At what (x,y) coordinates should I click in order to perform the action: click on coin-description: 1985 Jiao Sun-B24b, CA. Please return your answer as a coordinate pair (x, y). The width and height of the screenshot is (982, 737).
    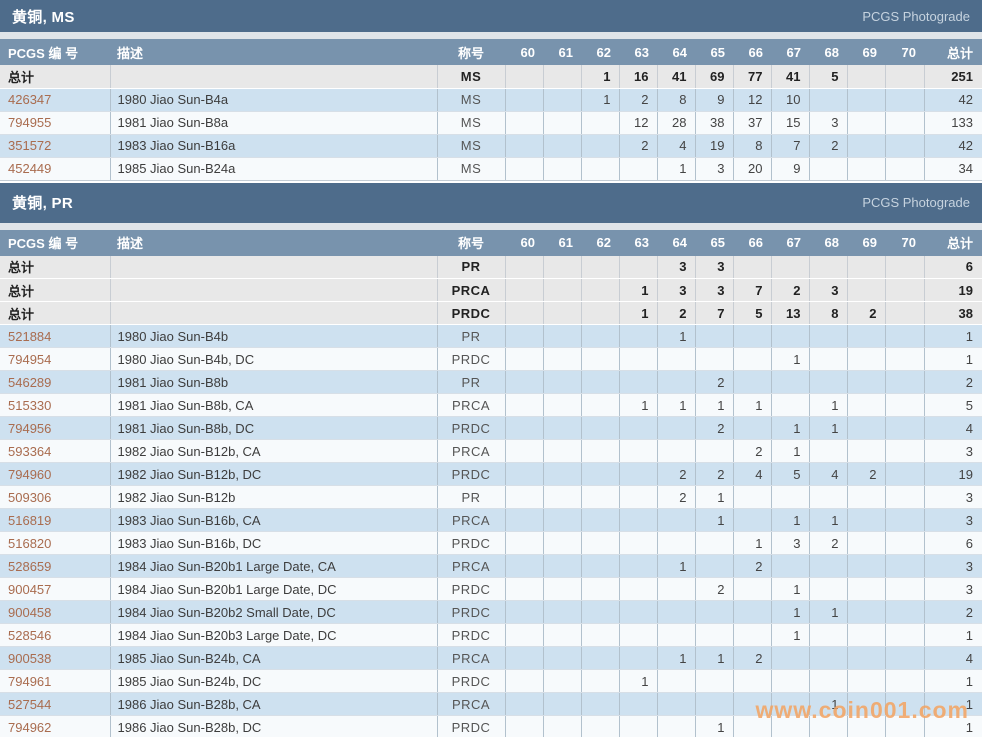
    Looking at the image, I should click on (273, 658).